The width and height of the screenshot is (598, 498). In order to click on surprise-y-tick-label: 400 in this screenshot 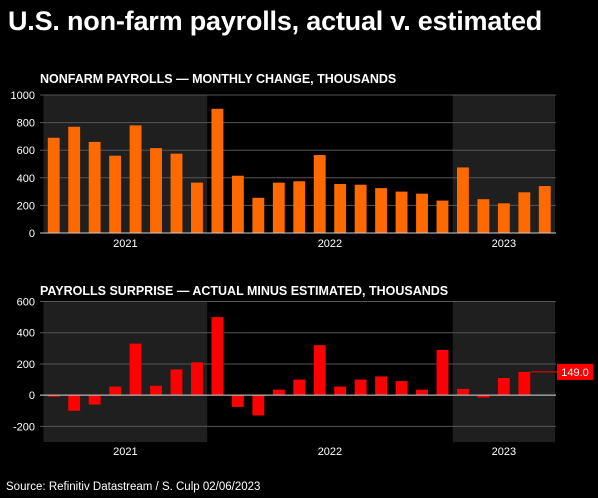, I will do `click(26, 334)`.